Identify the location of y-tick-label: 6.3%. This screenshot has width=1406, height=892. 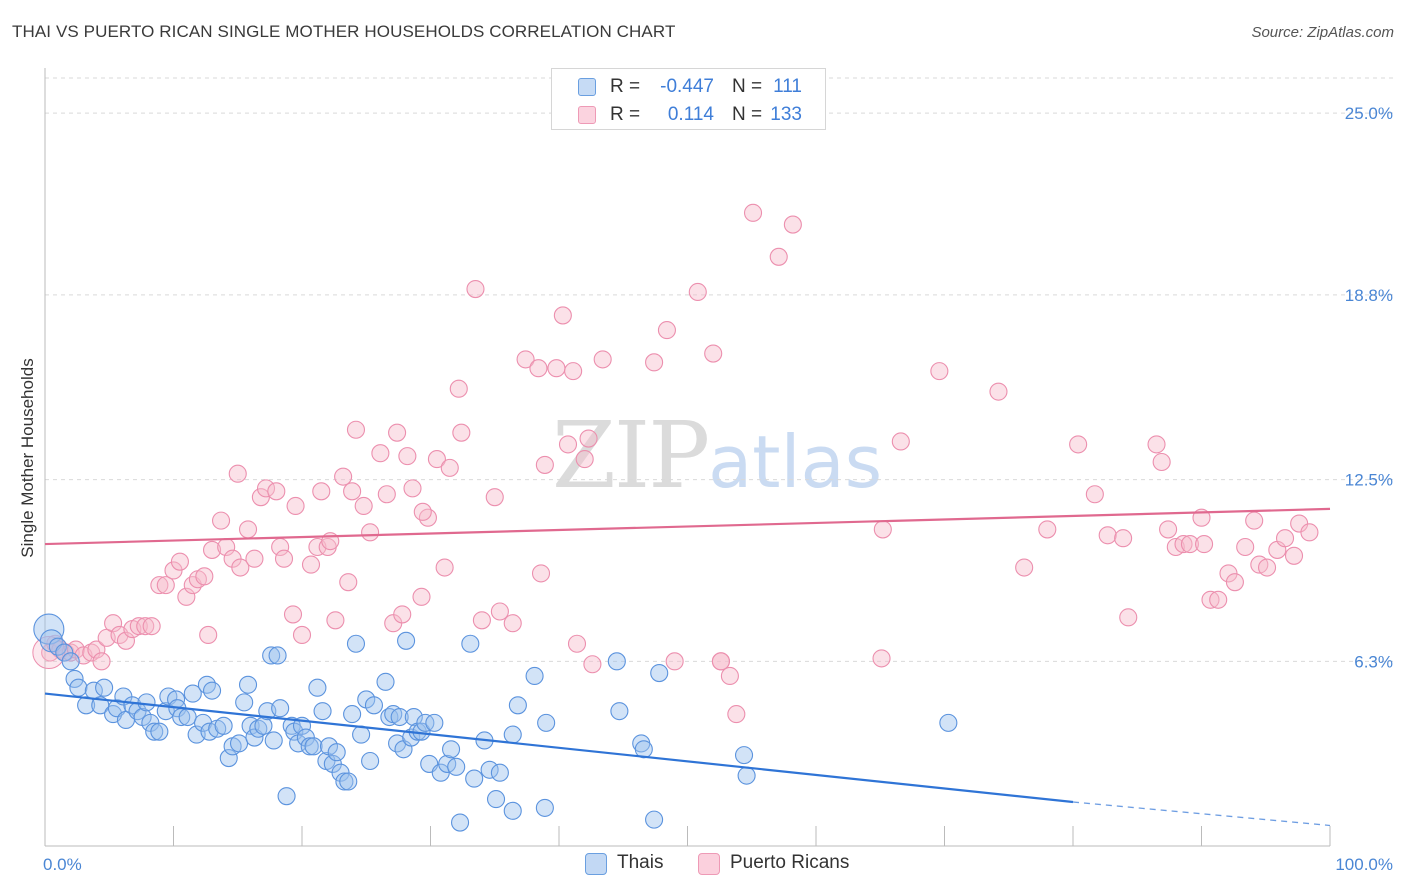
(1373, 661).